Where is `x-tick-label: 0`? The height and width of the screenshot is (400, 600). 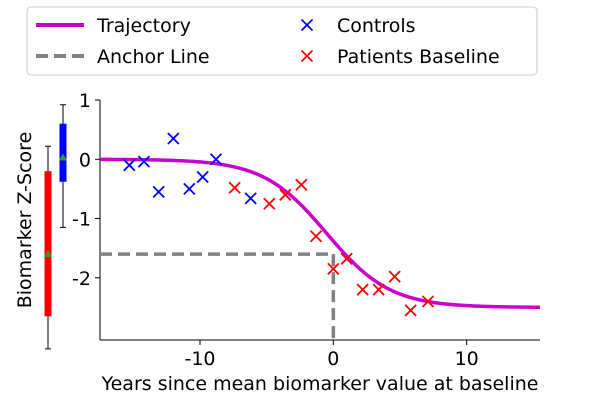
x-tick-label: 0 is located at coordinates (333, 359).